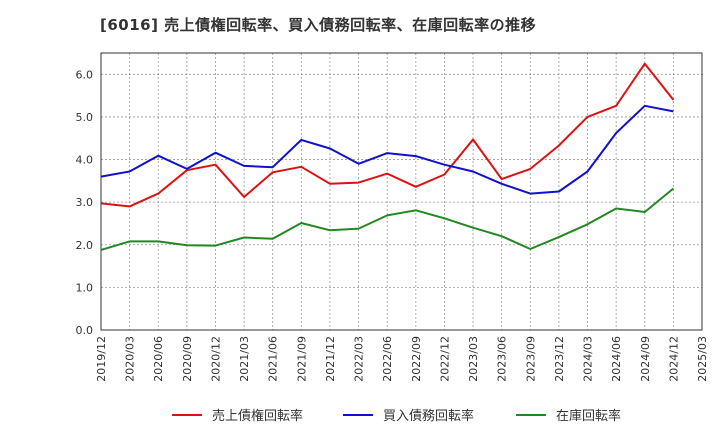 This screenshot has height=440, width=720. I want to click on x-tick-label: 2022/06, so click(387, 359).